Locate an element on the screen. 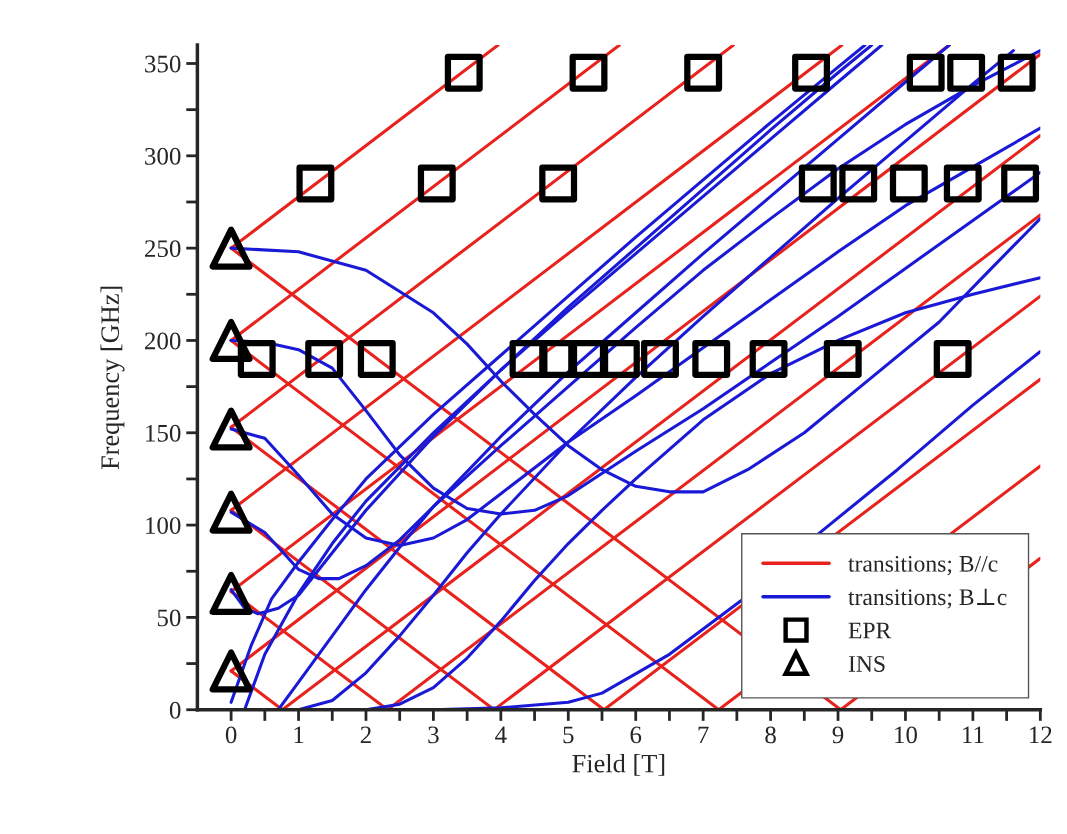 Image resolution: width=1067 pixels, height=834 pixels. y-tick-label: 350 is located at coordinates (163, 64).